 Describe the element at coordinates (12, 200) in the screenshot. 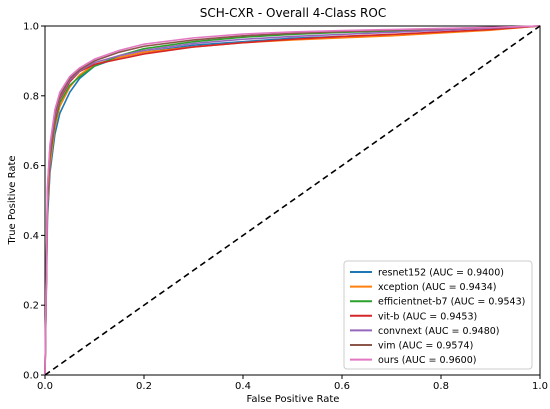

I see `y-axis-label: True Positive Rate` at that location.